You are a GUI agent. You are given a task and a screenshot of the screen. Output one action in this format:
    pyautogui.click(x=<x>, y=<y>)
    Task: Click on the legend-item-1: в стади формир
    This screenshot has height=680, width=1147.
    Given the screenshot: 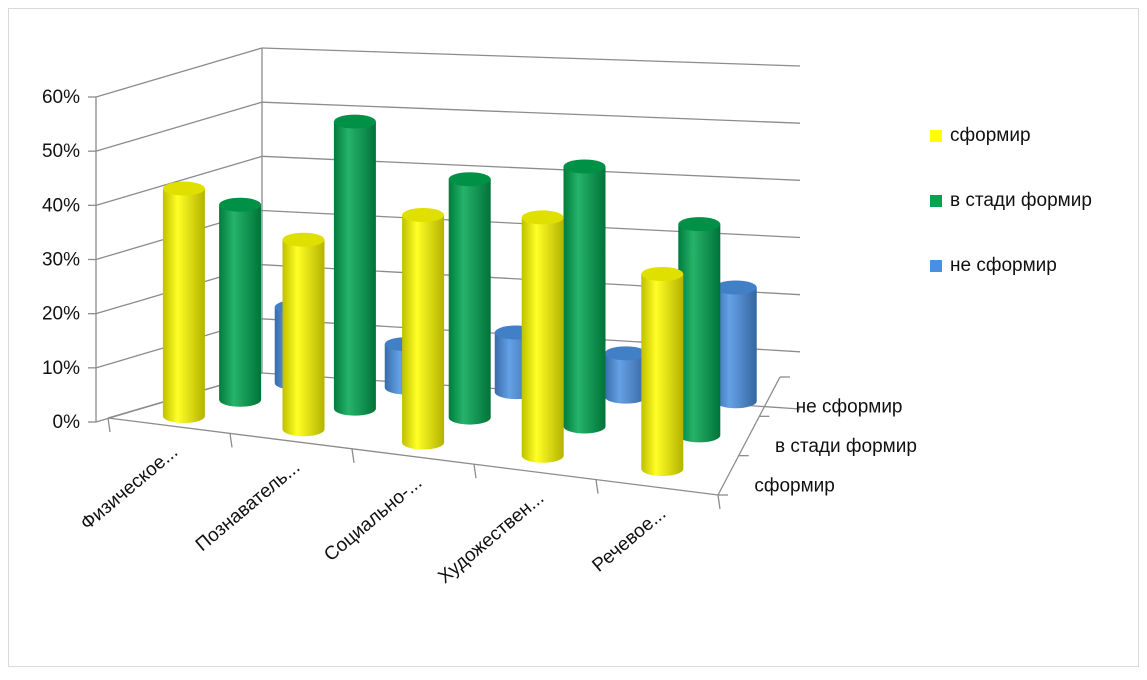 What is the action you would take?
    pyautogui.click(x=1011, y=200)
    